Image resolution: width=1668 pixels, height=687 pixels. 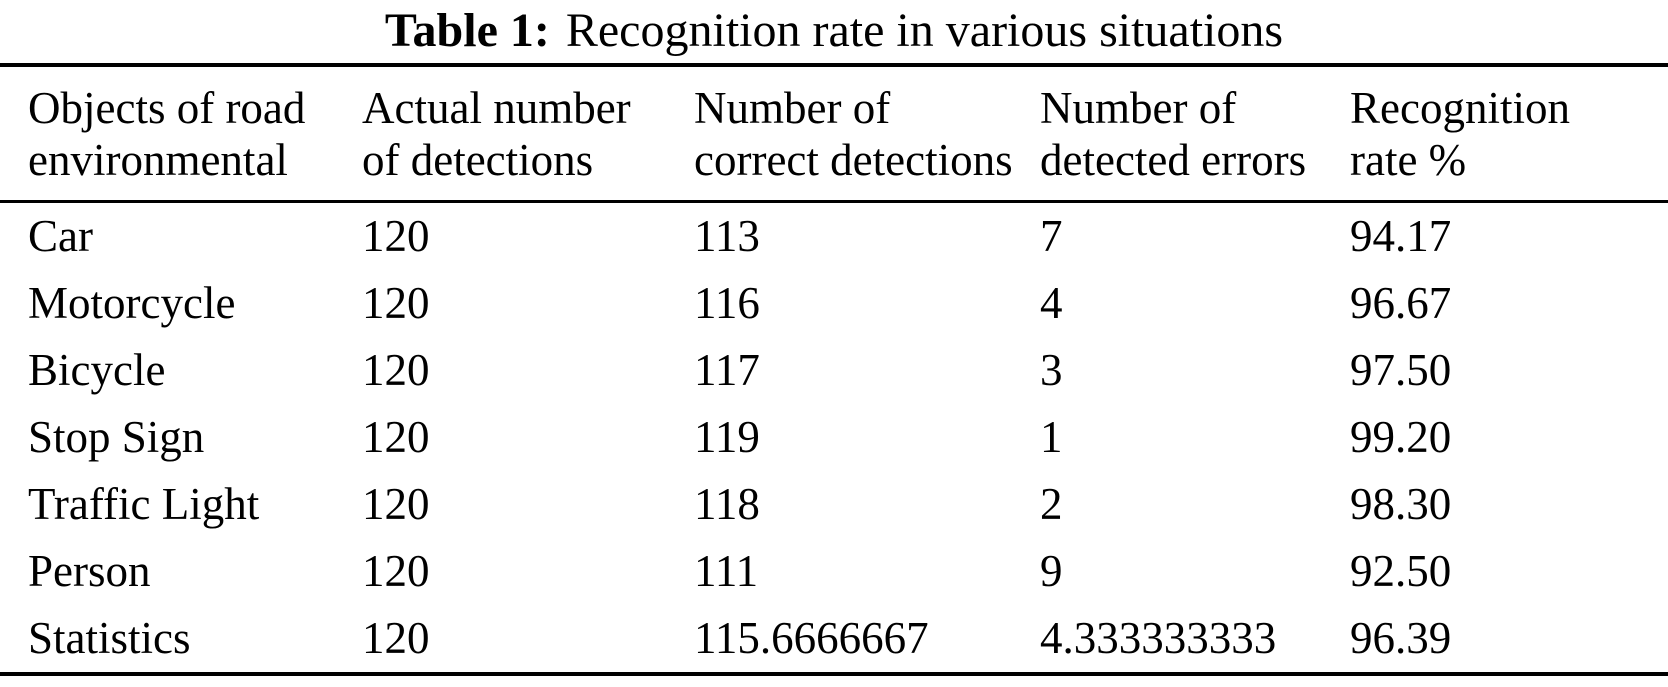 What do you see at coordinates (727, 303) in the screenshot?
I see `cell-correct-detections: 116` at bounding box center [727, 303].